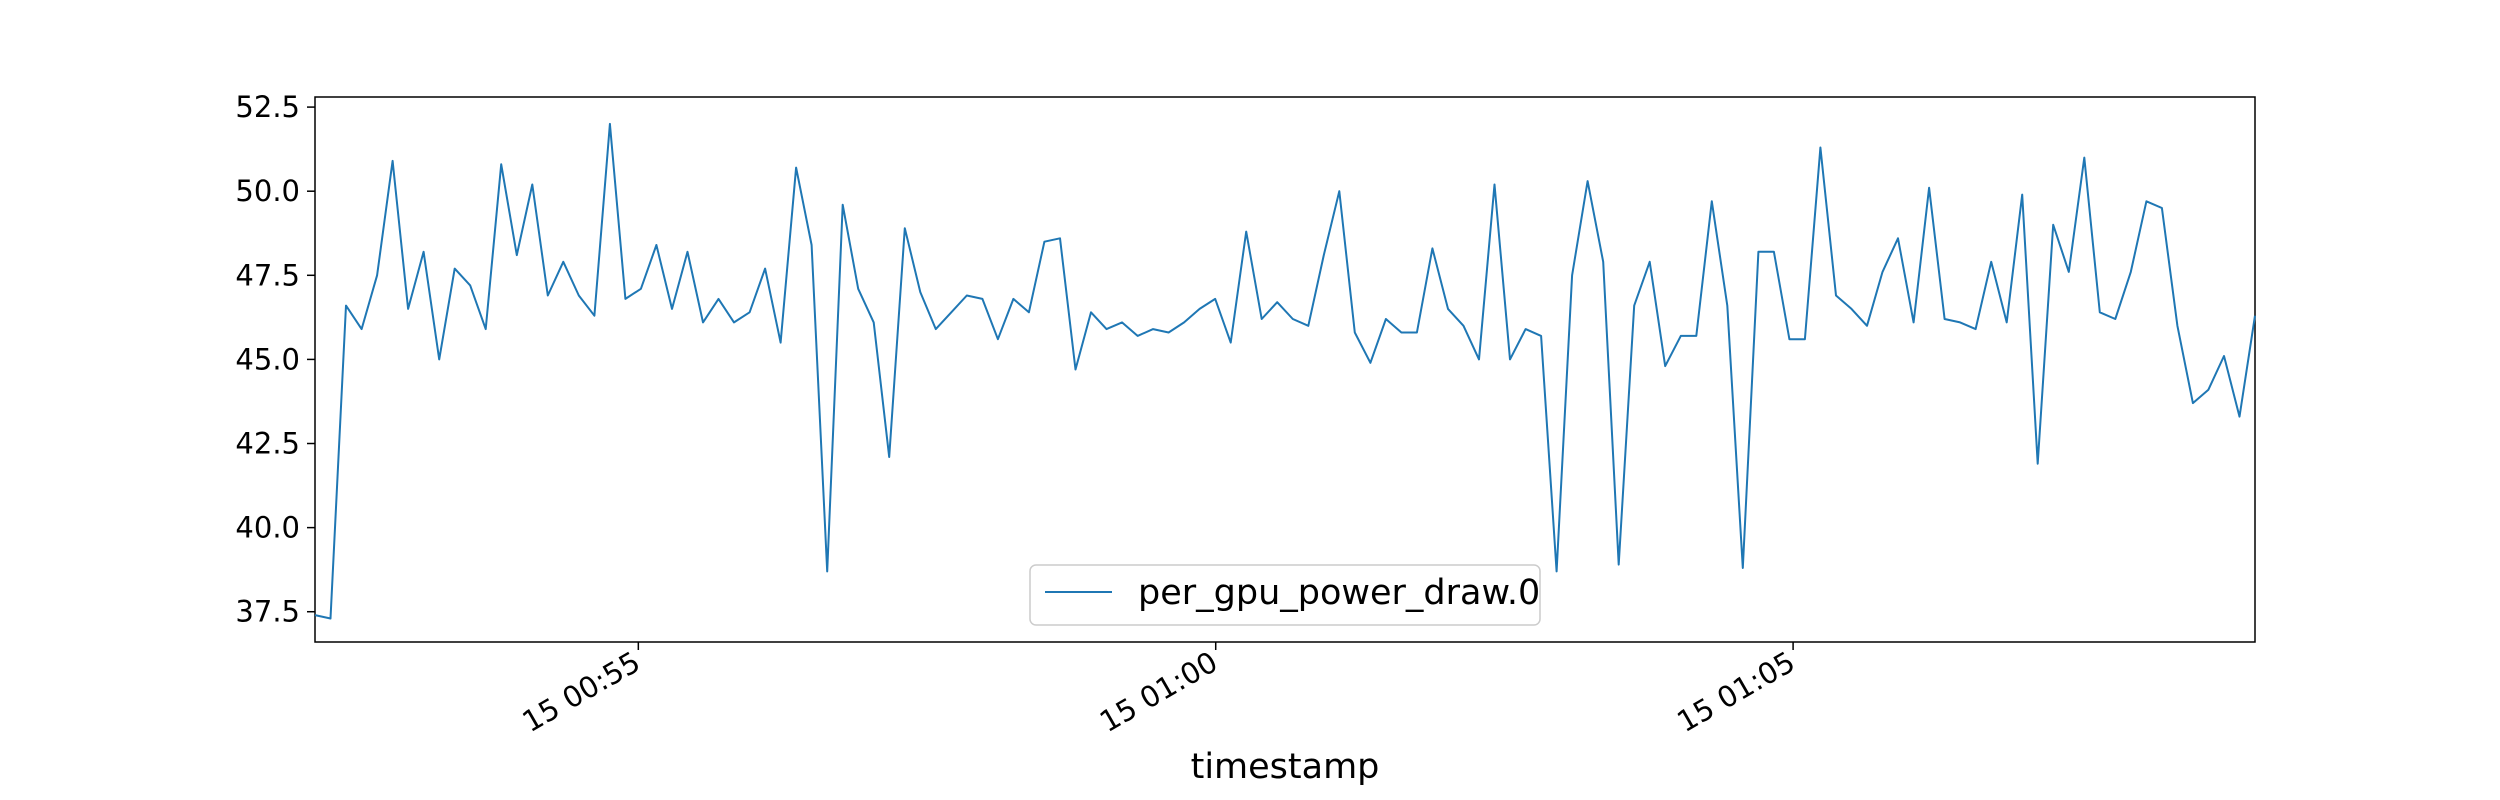  I want to click on legend-box, so click(1285, 595).